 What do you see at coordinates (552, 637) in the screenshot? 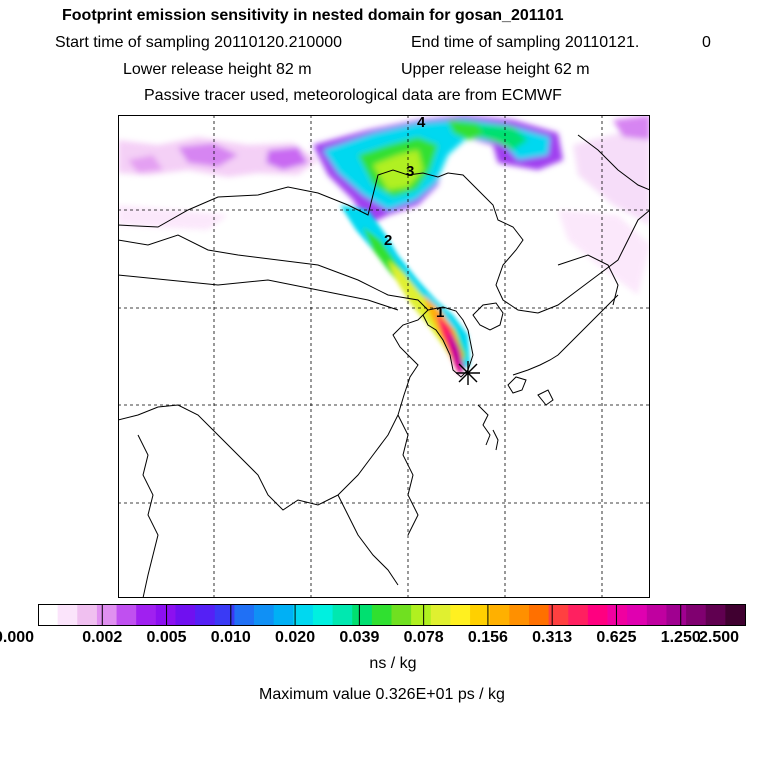
I see `colorbar-tick-label: 0.313` at bounding box center [552, 637].